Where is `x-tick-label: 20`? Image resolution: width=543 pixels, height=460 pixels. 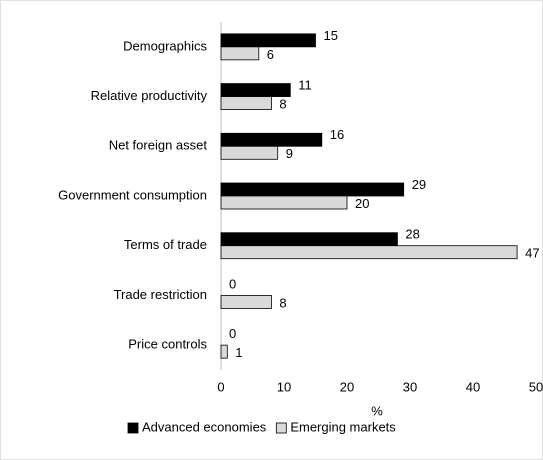
x-tick-label: 20 is located at coordinates (347, 386).